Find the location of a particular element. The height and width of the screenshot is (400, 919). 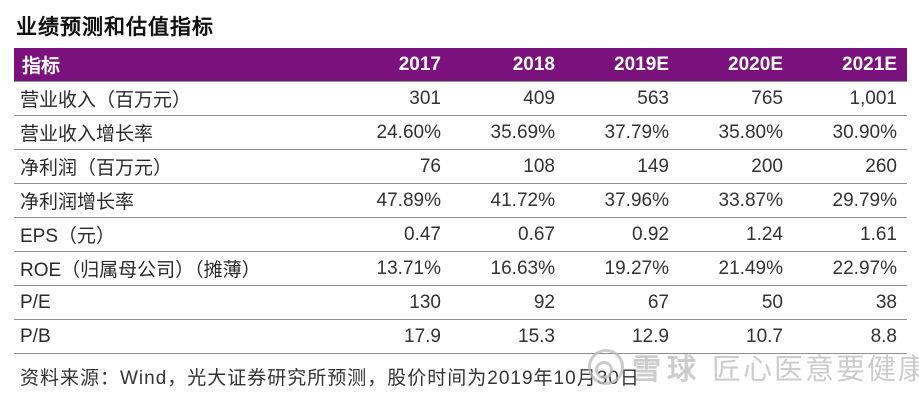

cell-value: 22.97% is located at coordinates (850, 268).